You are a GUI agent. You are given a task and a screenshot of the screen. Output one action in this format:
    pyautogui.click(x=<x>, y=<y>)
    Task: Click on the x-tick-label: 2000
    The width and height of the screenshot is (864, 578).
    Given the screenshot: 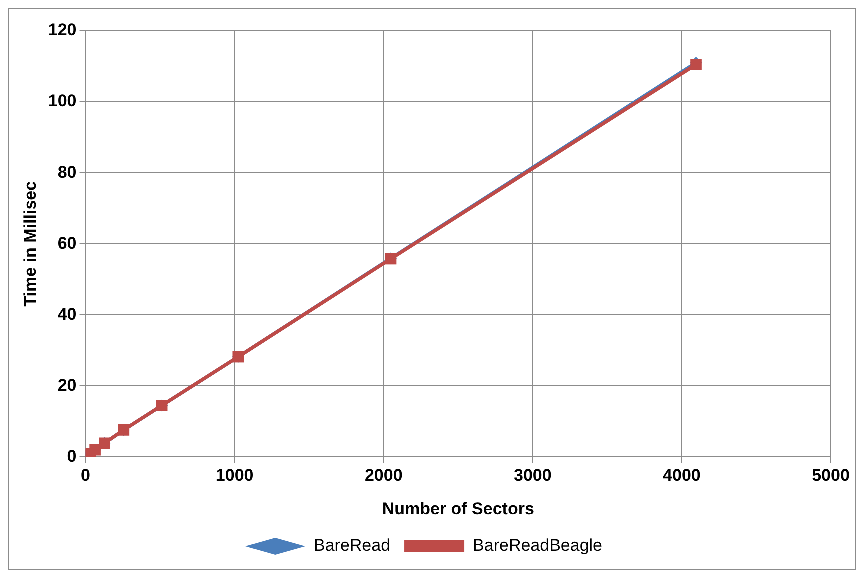 What is the action you would take?
    pyautogui.click(x=383, y=476)
    